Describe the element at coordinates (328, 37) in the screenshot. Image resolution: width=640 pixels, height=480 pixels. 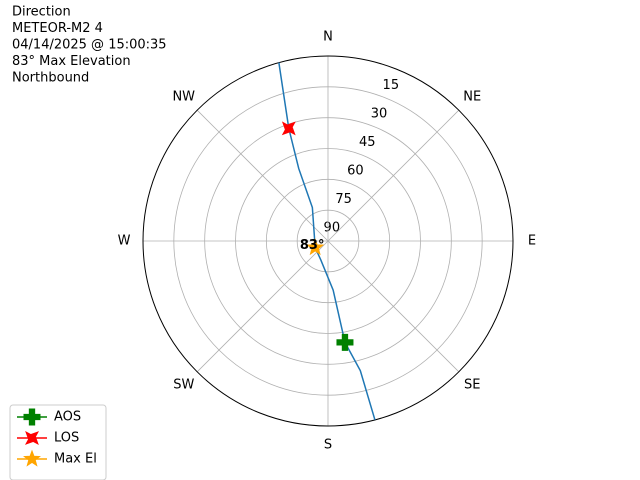
I see `angle-tick-label: N` at that location.